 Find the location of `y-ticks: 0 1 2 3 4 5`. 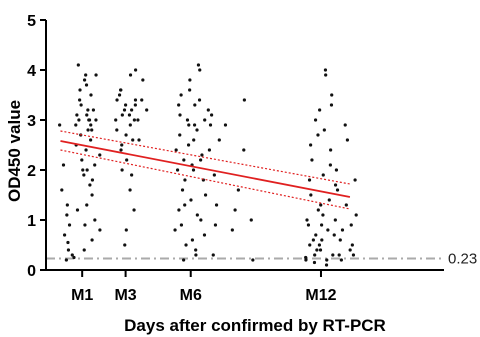

y-ticks: 0 1 2 3 4 5 is located at coordinates (36, 146).